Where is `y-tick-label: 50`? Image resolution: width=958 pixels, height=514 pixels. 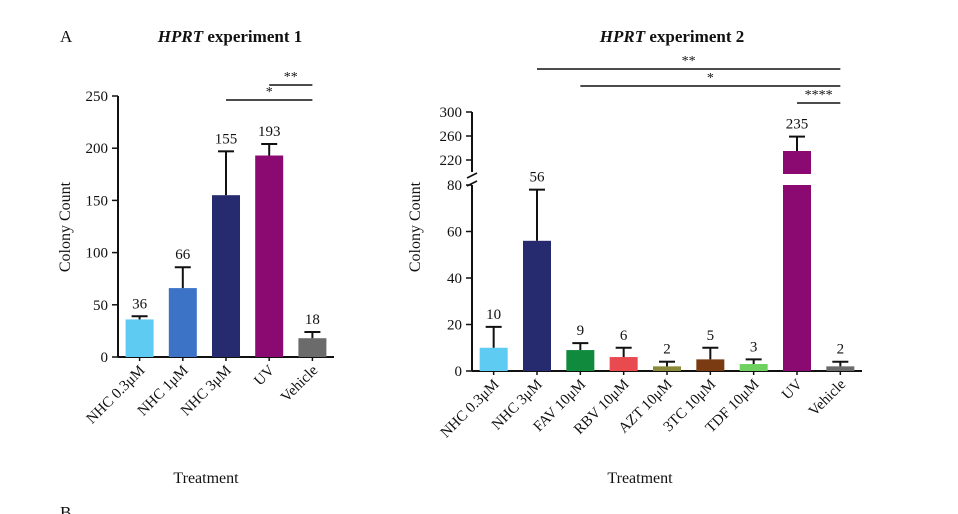 y-tick-label: 50 is located at coordinates (100, 306).